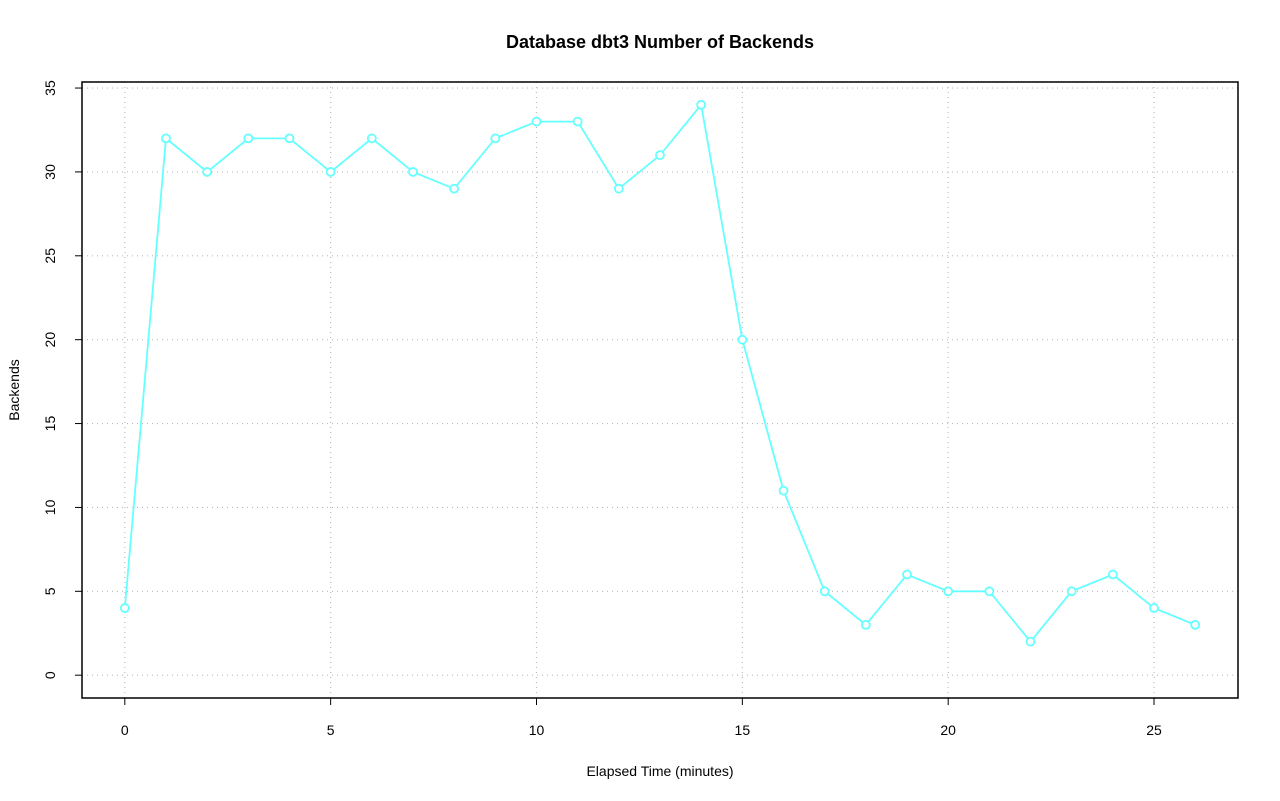  Describe the element at coordinates (14, 389) in the screenshot. I see `y-axis-label: Backends` at that location.